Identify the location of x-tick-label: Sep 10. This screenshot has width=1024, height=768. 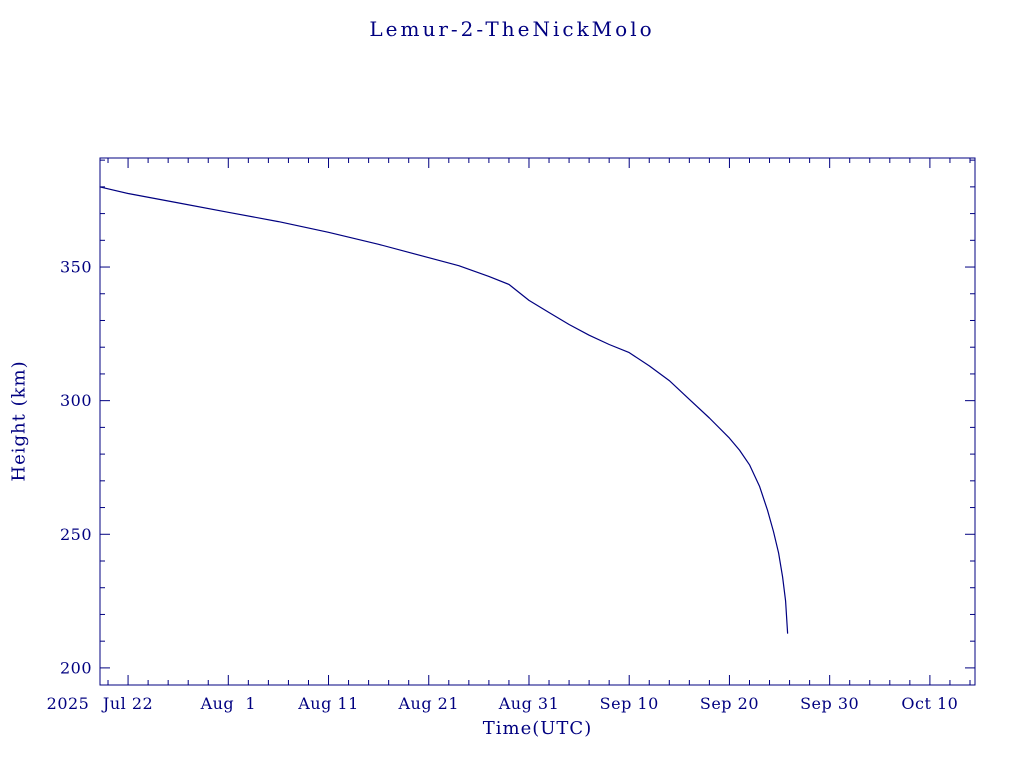
(629, 703).